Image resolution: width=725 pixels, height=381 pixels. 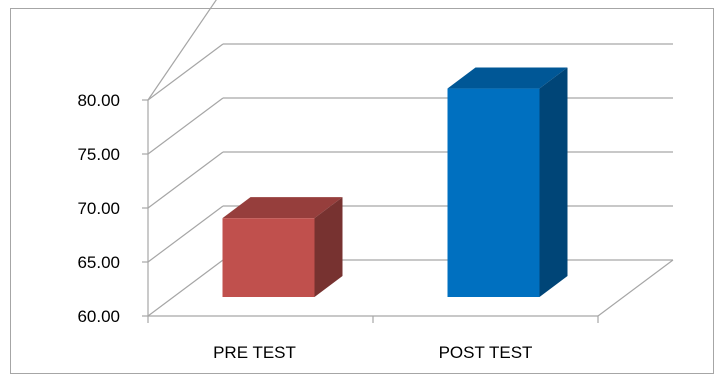 What do you see at coordinates (282, 208) in the screenshot?
I see `bar-pre-test-top` at bounding box center [282, 208].